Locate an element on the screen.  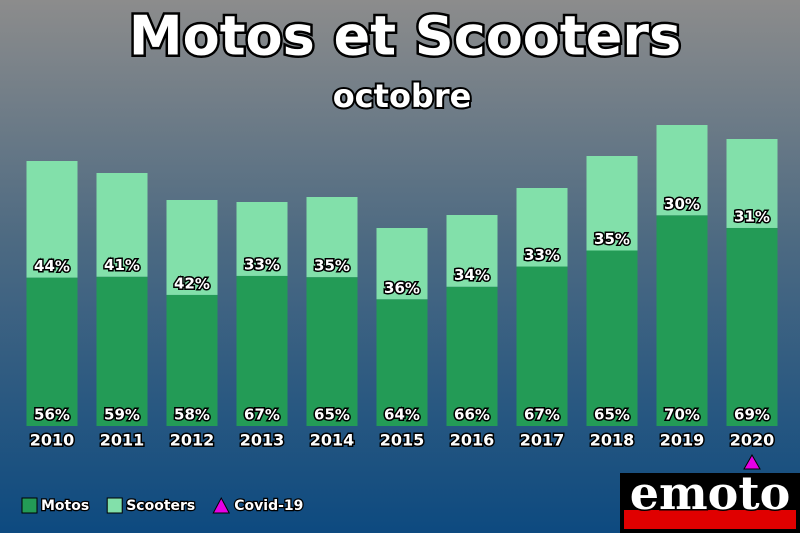
x-tick-label: 2018 is located at coordinates (612, 440).